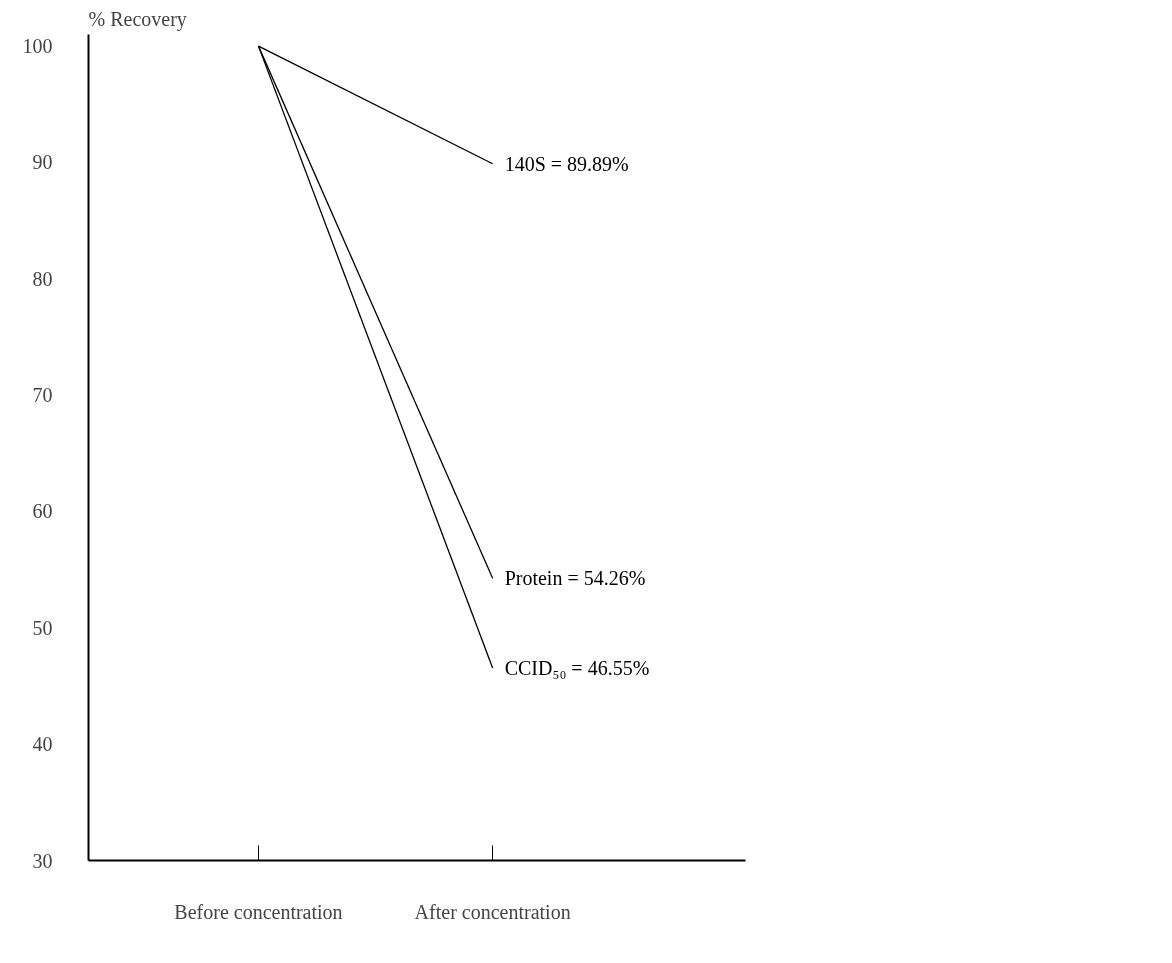 Image resolution: width=1172 pixels, height=963 pixels. I want to click on y-tick-label: 30, so click(42, 860).